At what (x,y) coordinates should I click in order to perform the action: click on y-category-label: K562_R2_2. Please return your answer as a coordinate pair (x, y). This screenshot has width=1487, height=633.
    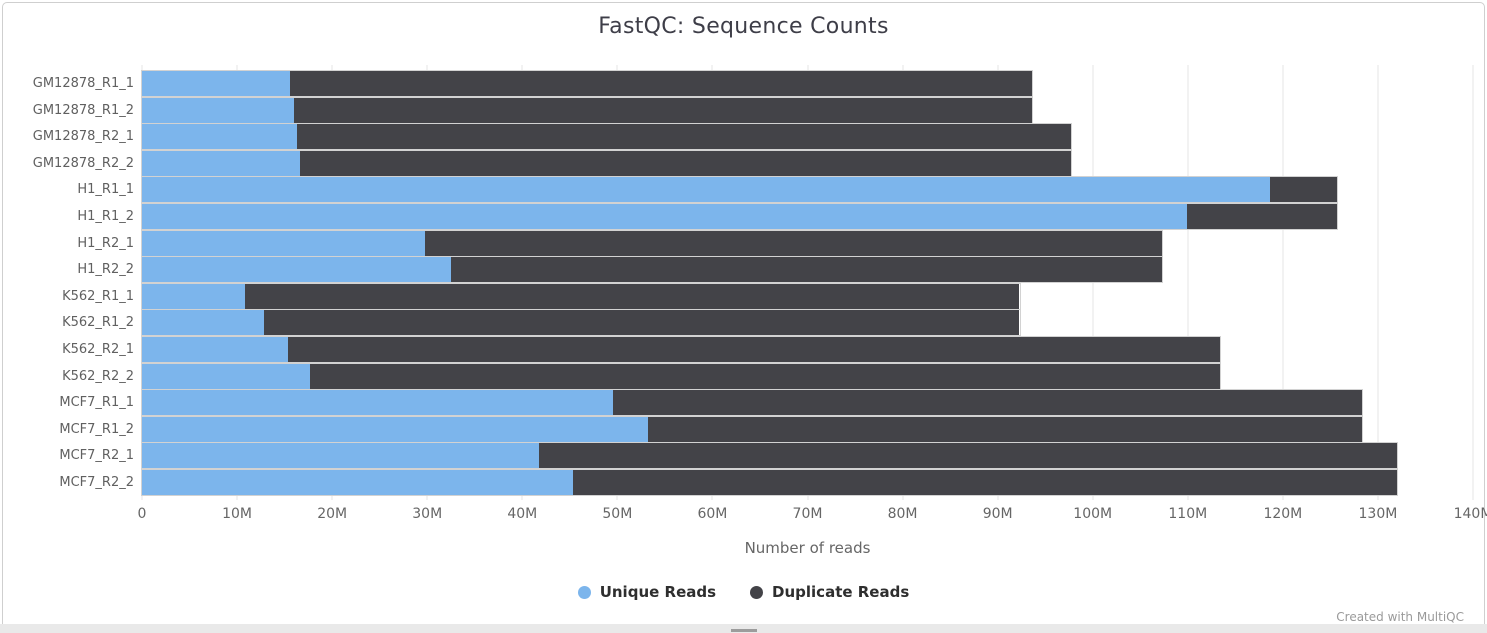
    Looking at the image, I should click on (98, 376).